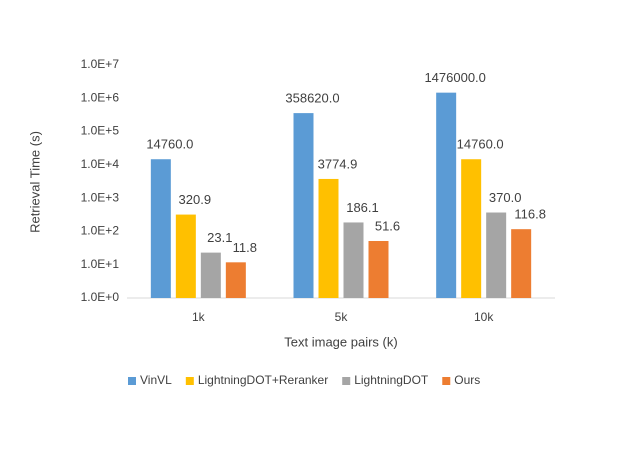 The height and width of the screenshot is (453, 640). Describe the element at coordinates (338, 163) in the screenshot. I see `data-label: 3774.9` at that location.